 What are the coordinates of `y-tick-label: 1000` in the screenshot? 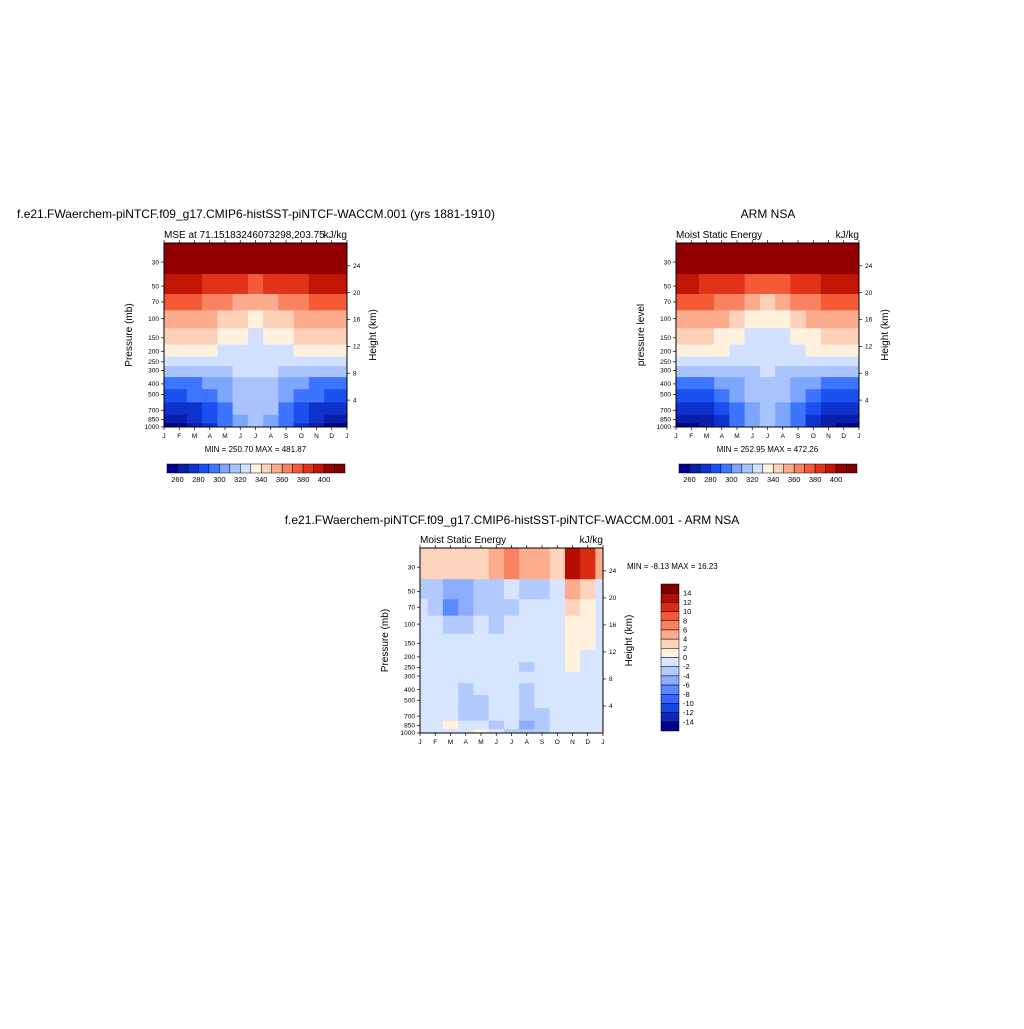 It's located at (152, 427).